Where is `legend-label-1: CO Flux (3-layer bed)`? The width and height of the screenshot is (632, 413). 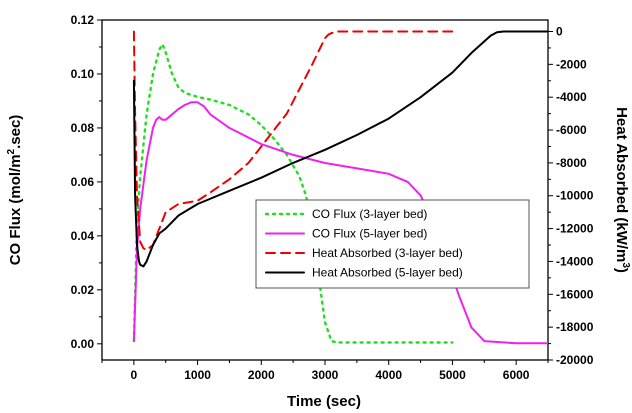 legend-label-1: CO Flux (3-layer bed) is located at coordinates (369, 214).